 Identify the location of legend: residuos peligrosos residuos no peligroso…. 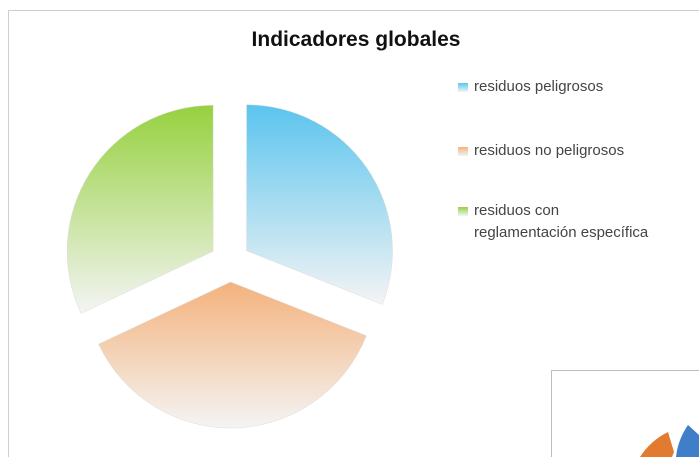
(576, 160).